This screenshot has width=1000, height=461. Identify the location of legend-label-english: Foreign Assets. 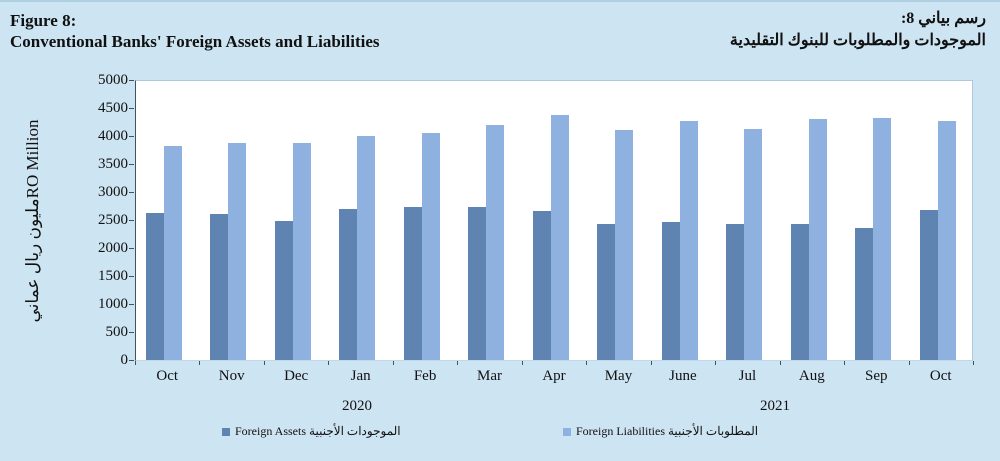
(272, 431).